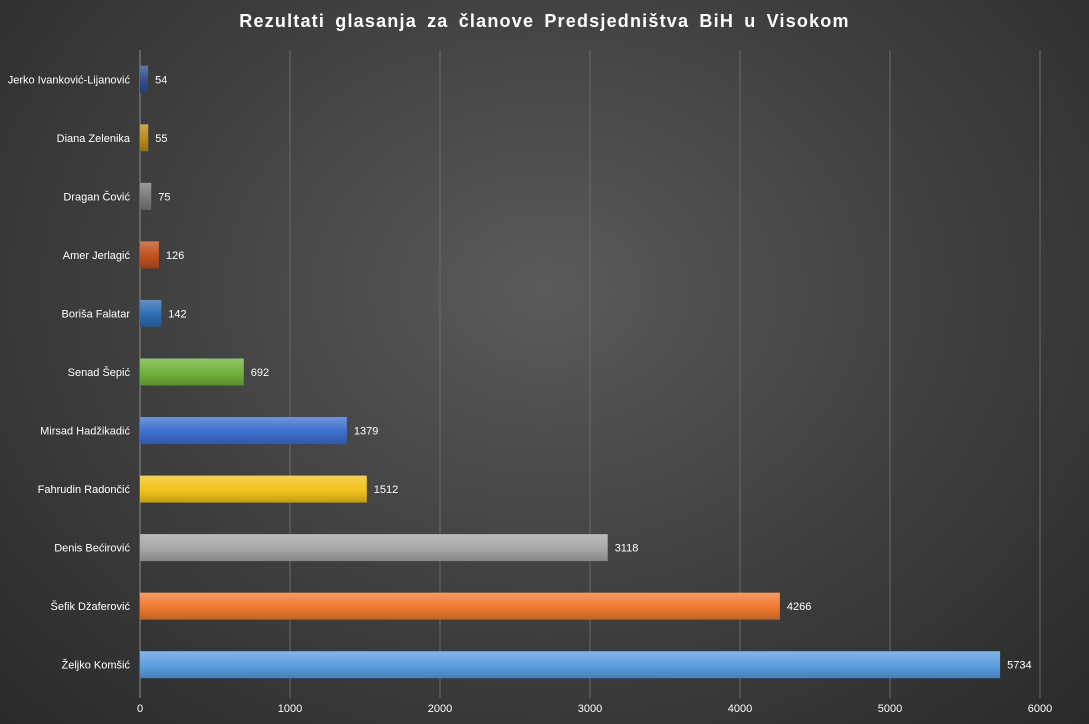 Image resolution: width=1089 pixels, height=724 pixels. Describe the element at coordinates (91, 606) in the screenshot. I see `category-label: Šefik Džaferović` at that location.